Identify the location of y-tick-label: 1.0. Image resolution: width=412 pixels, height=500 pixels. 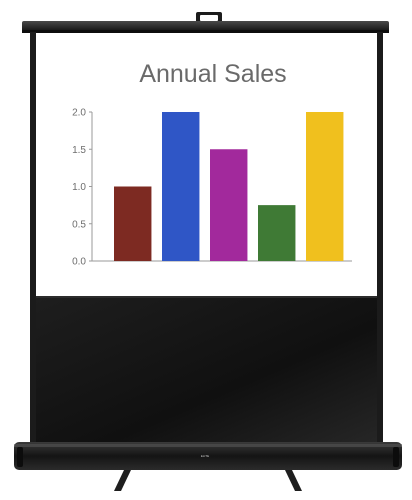
(79, 187).